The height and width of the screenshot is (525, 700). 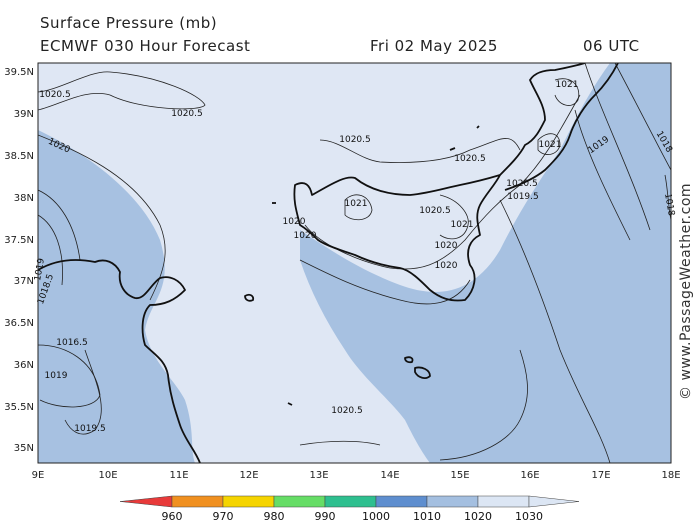 I want to click on west-low-pressure-region, so click(x=116, y=296).